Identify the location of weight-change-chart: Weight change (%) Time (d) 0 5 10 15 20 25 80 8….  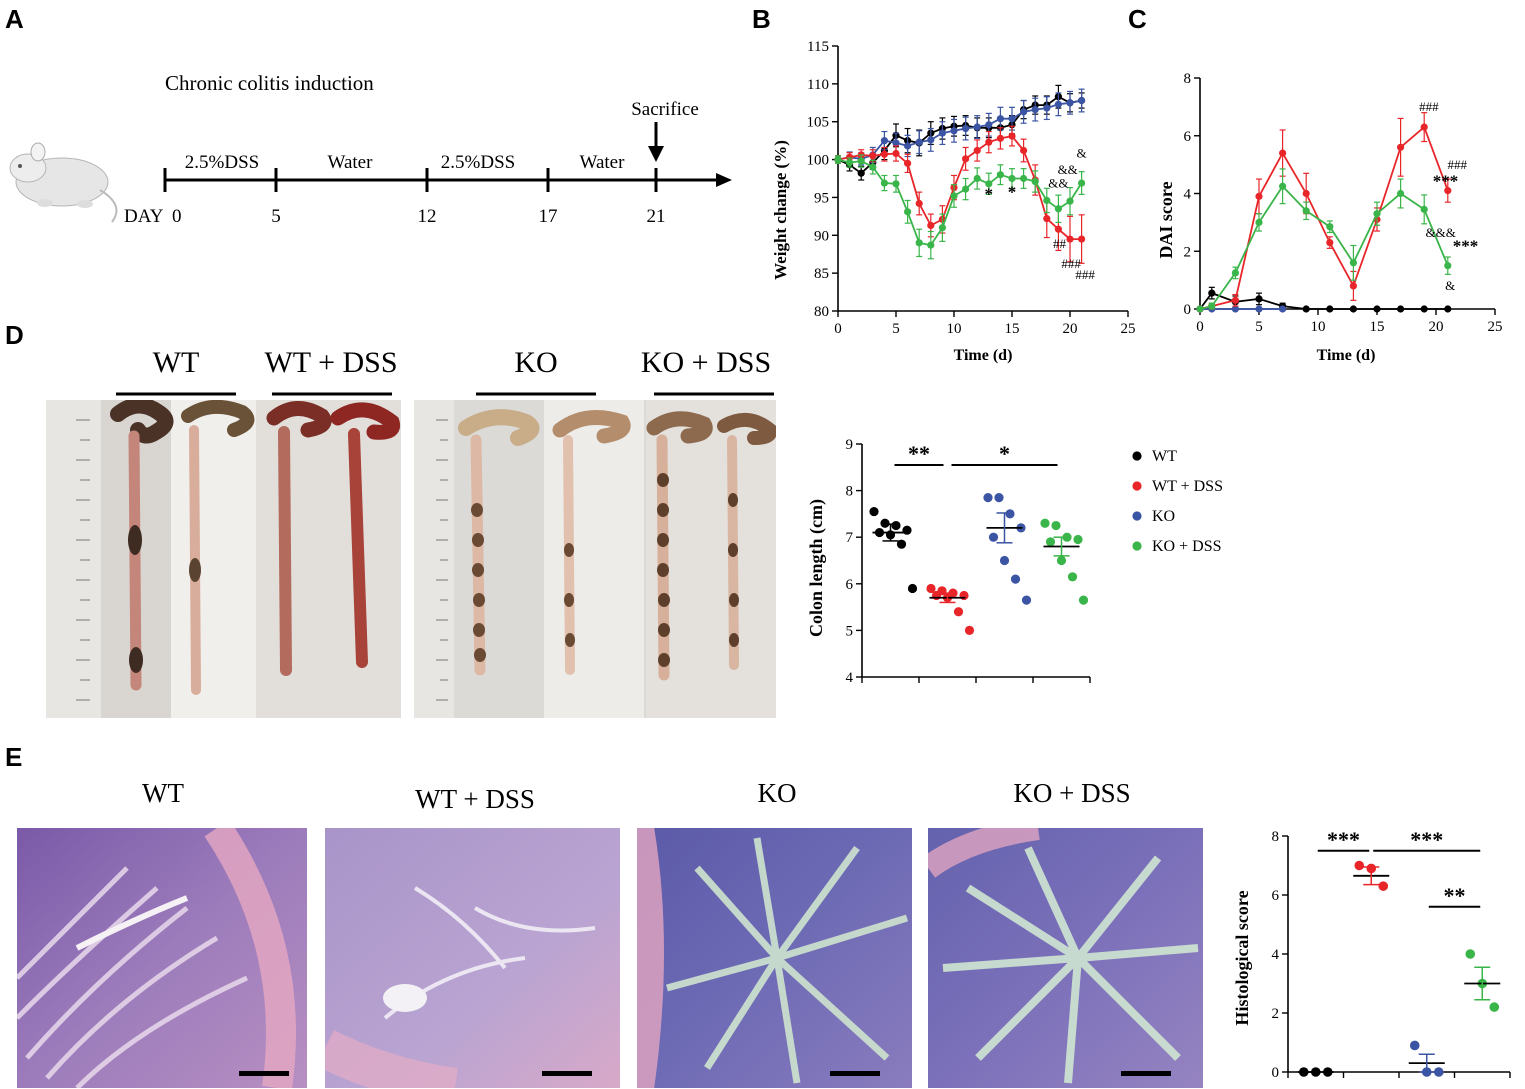
(953, 201).